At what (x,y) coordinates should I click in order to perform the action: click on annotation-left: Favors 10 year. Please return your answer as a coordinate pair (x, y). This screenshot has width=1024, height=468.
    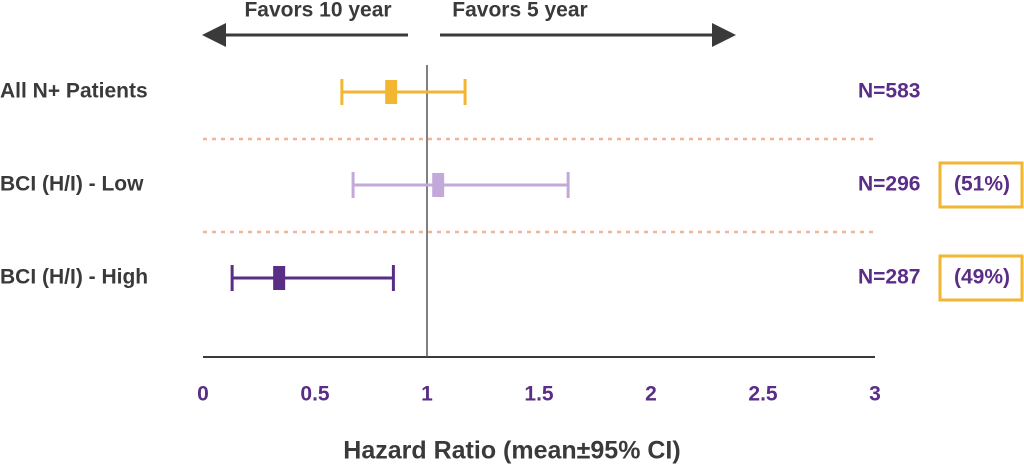
    Looking at the image, I should click on (317, 11).